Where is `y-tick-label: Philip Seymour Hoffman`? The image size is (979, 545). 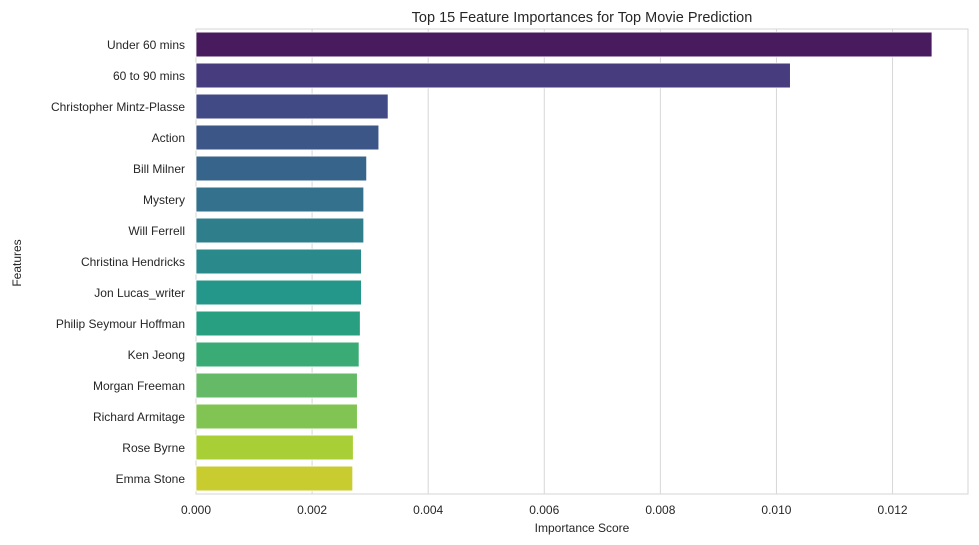 y-tick-label: Philip Seymour Hoffman is located at coordinates (120, 324).